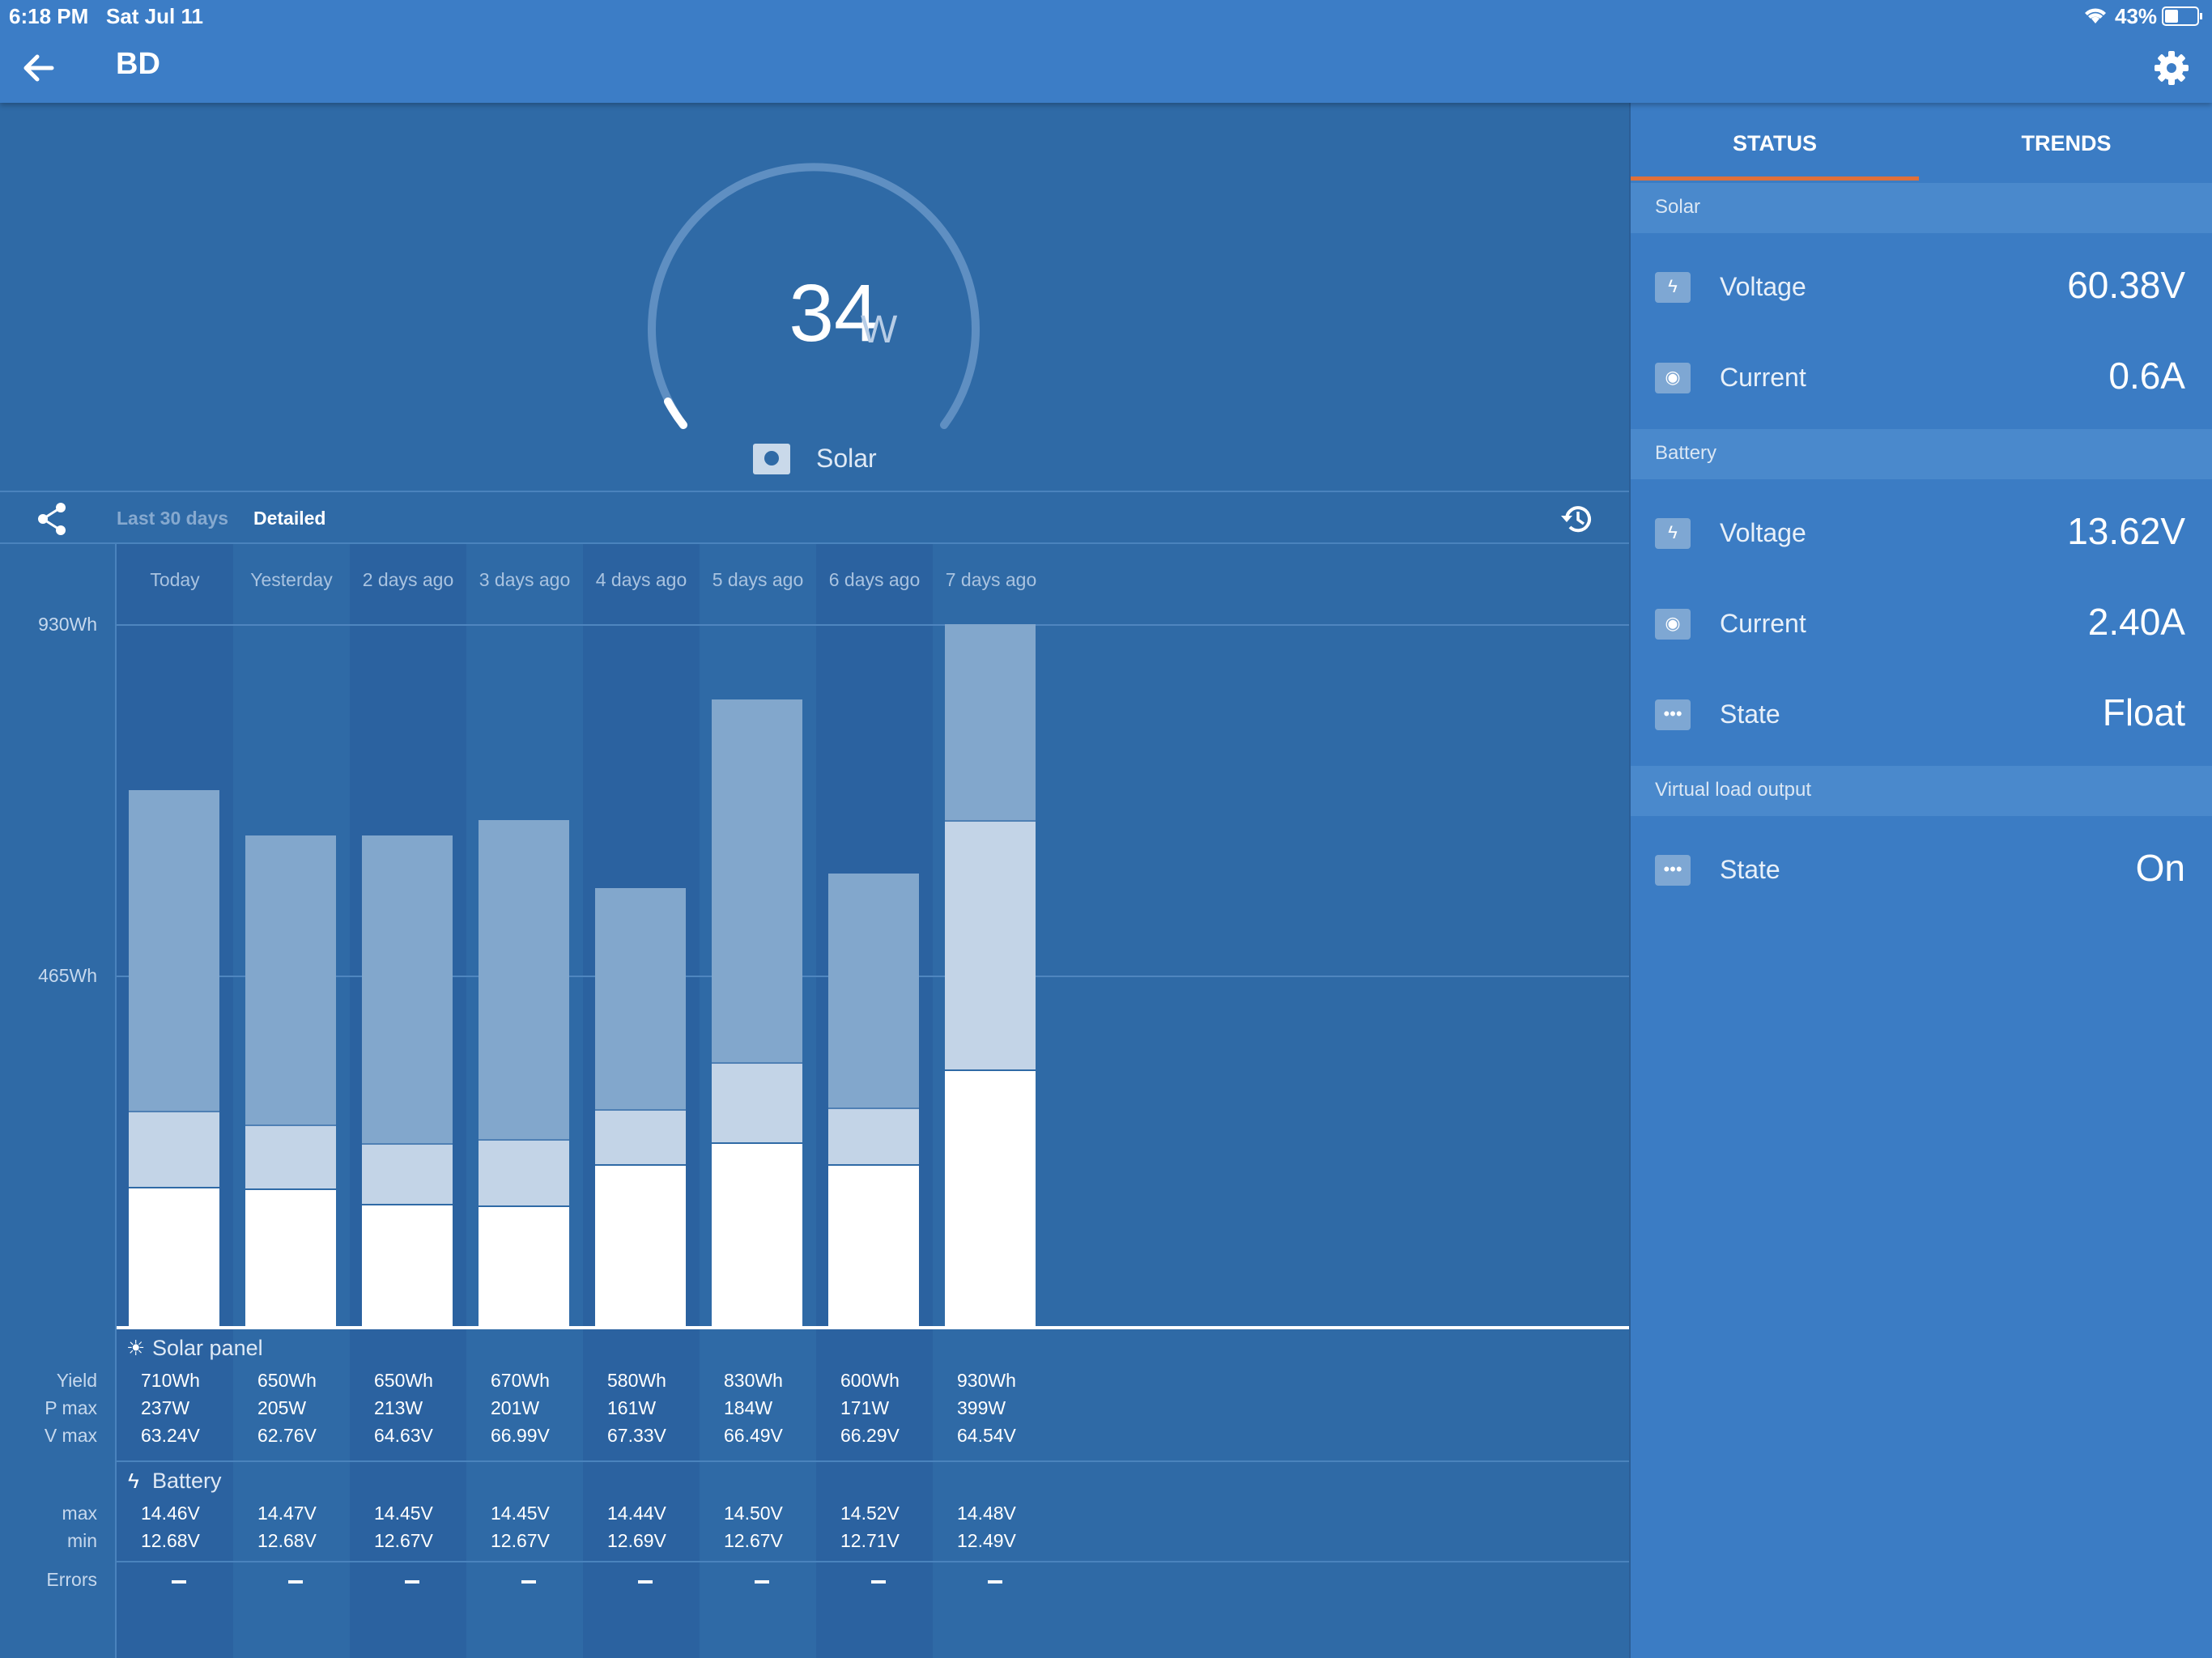  Describe the element at coordinates (170, 1513) in the screenshot. I see `battery-max-cell: 14.46V` at that location.